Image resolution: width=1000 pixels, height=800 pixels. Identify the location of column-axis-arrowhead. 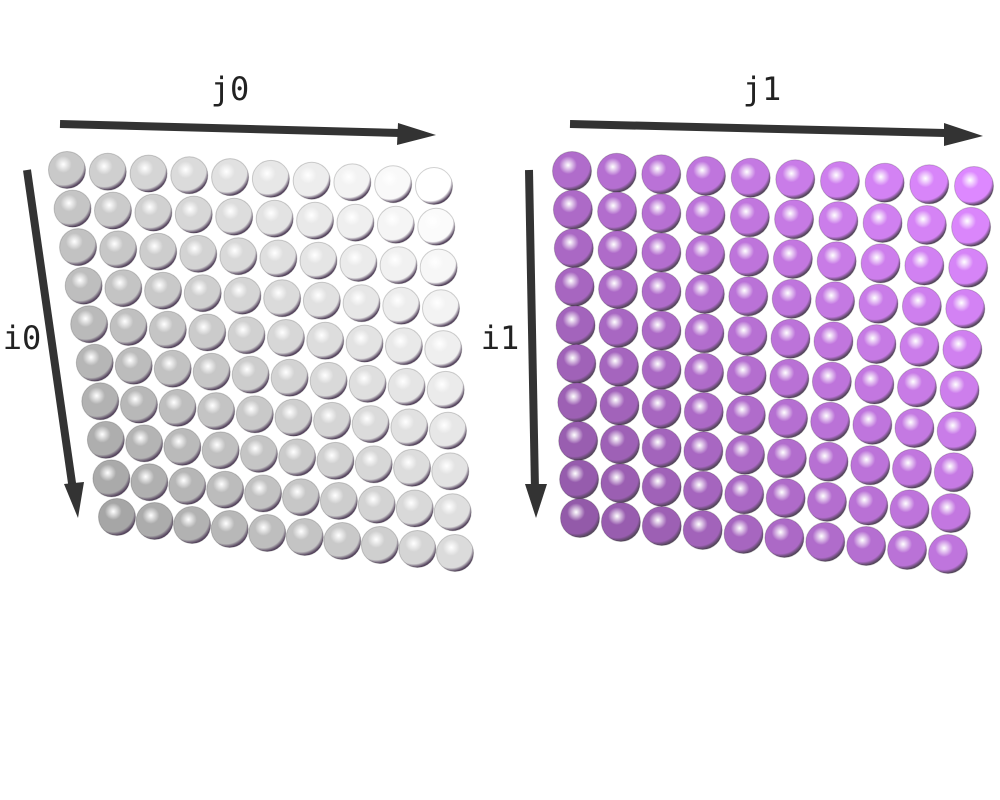
(416, 134).